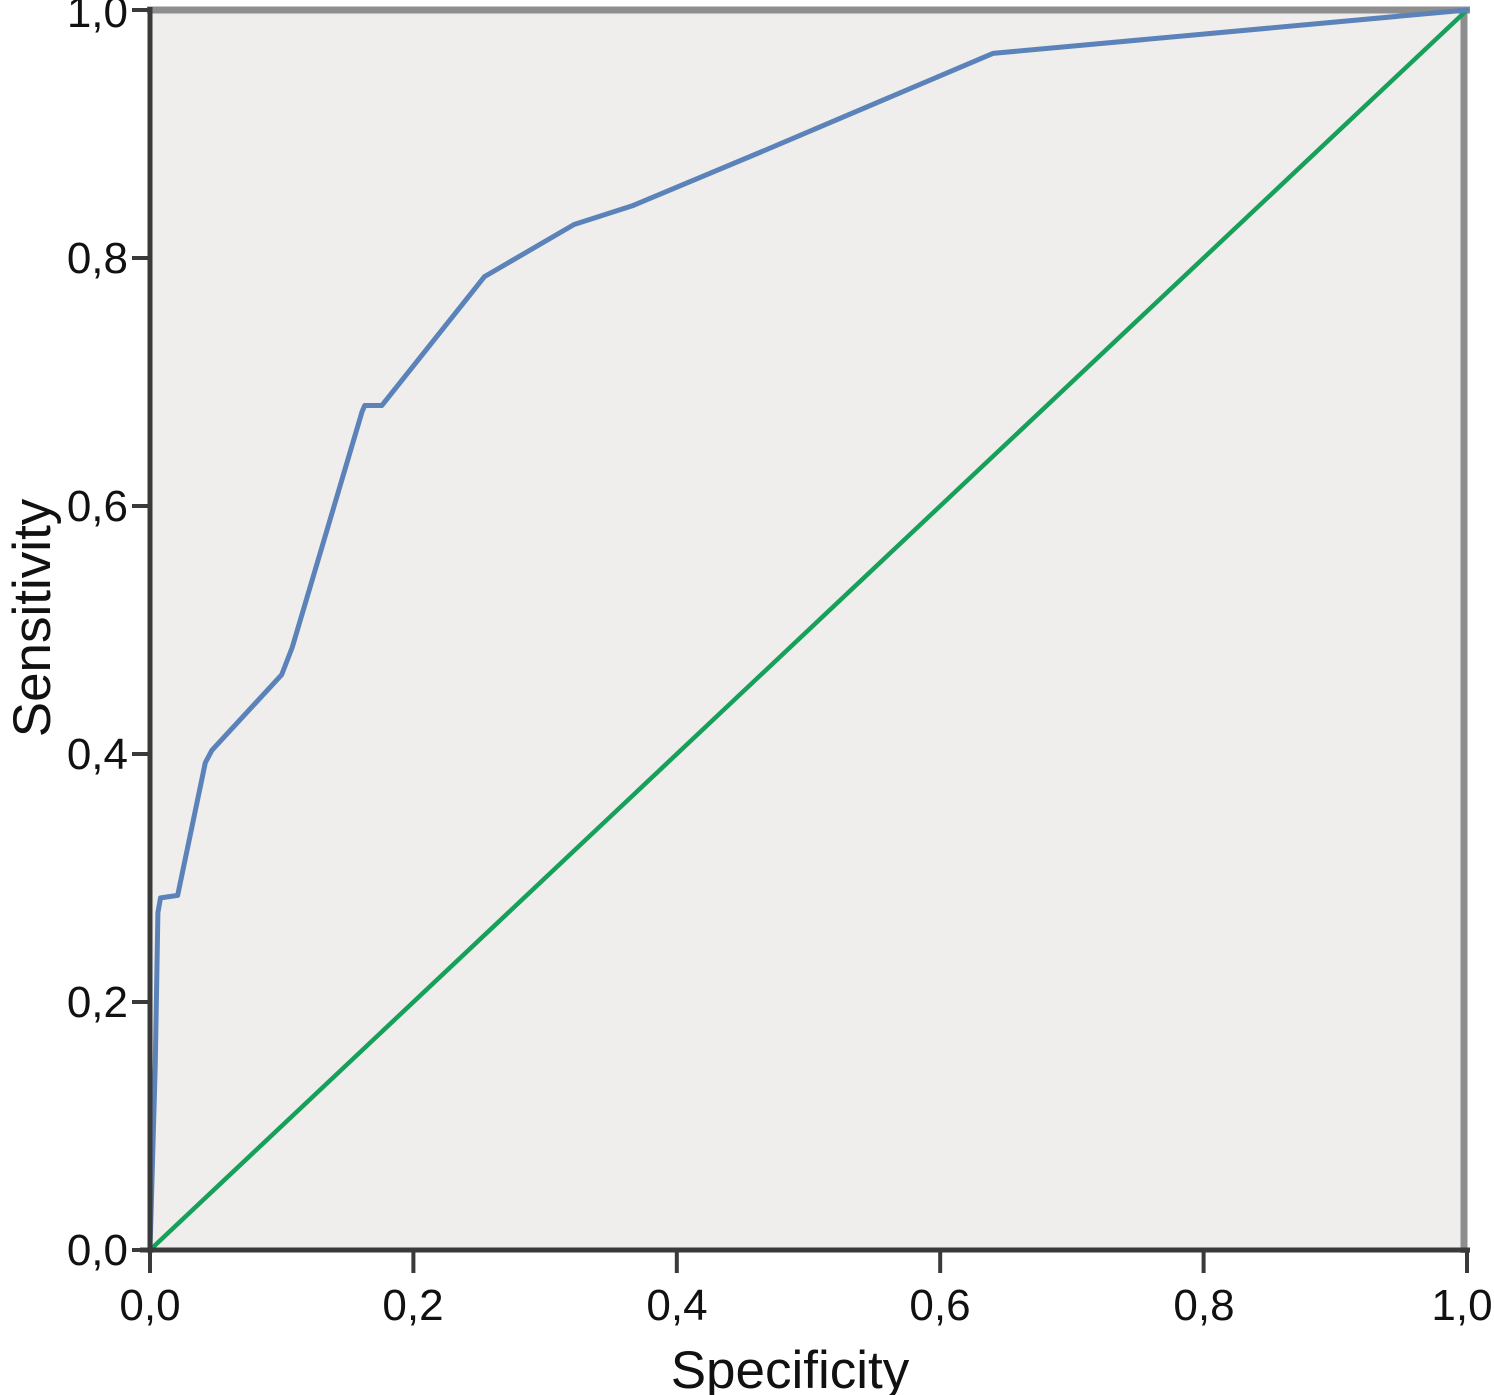 The image size is (1494, 1395). Describe the element at coordinates (808, 1262) in the screenshot. I see `x-tick-marks` at that location.